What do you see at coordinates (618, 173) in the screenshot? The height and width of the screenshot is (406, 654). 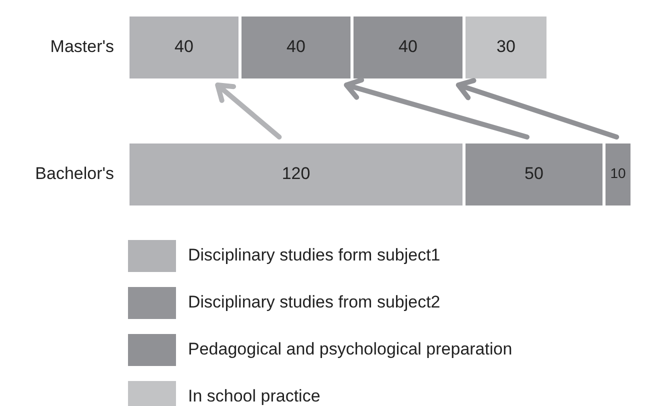 I see `data-label: 10` at bounding box center [618, 173].